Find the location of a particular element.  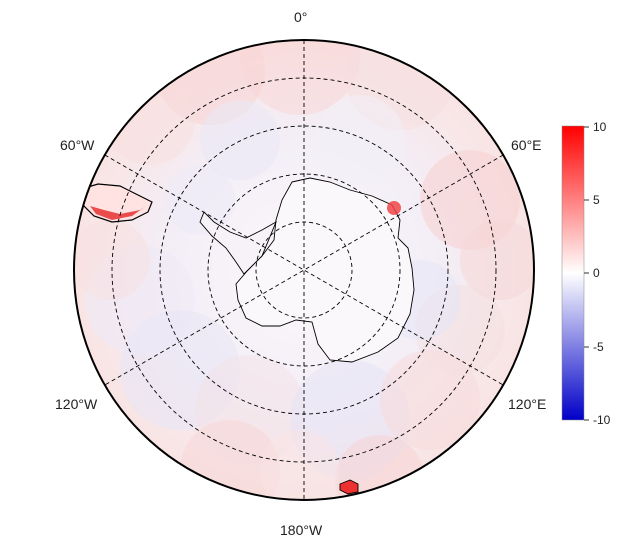

colorbar is located at coordinates (573, 273).